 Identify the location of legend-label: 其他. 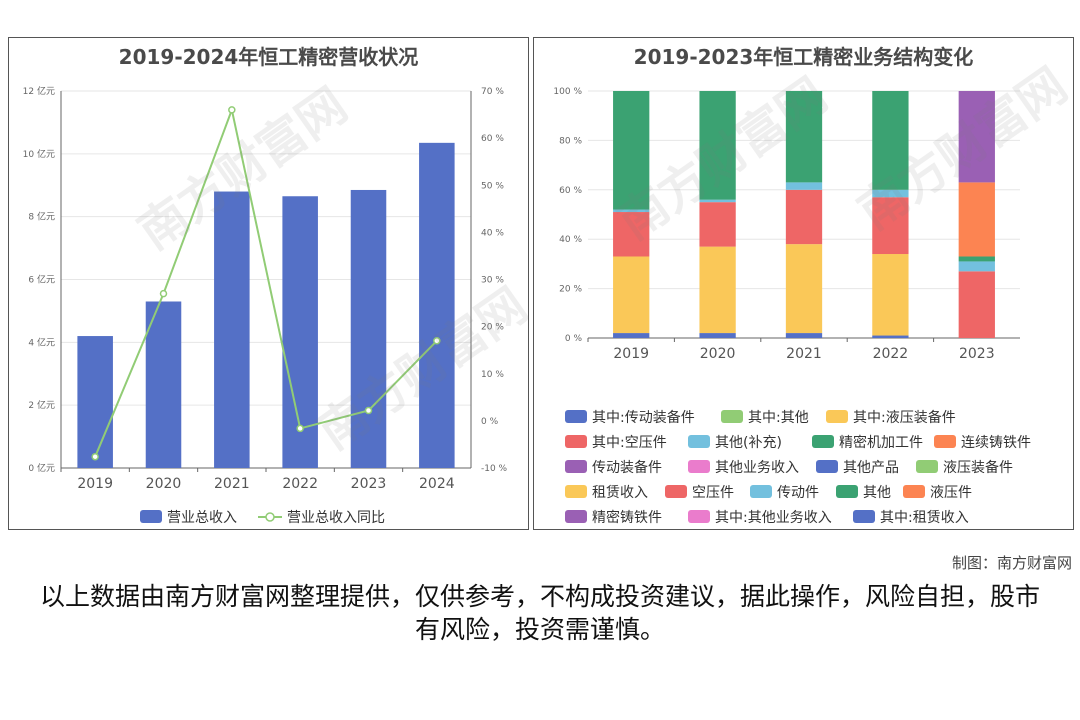
(877, 493).